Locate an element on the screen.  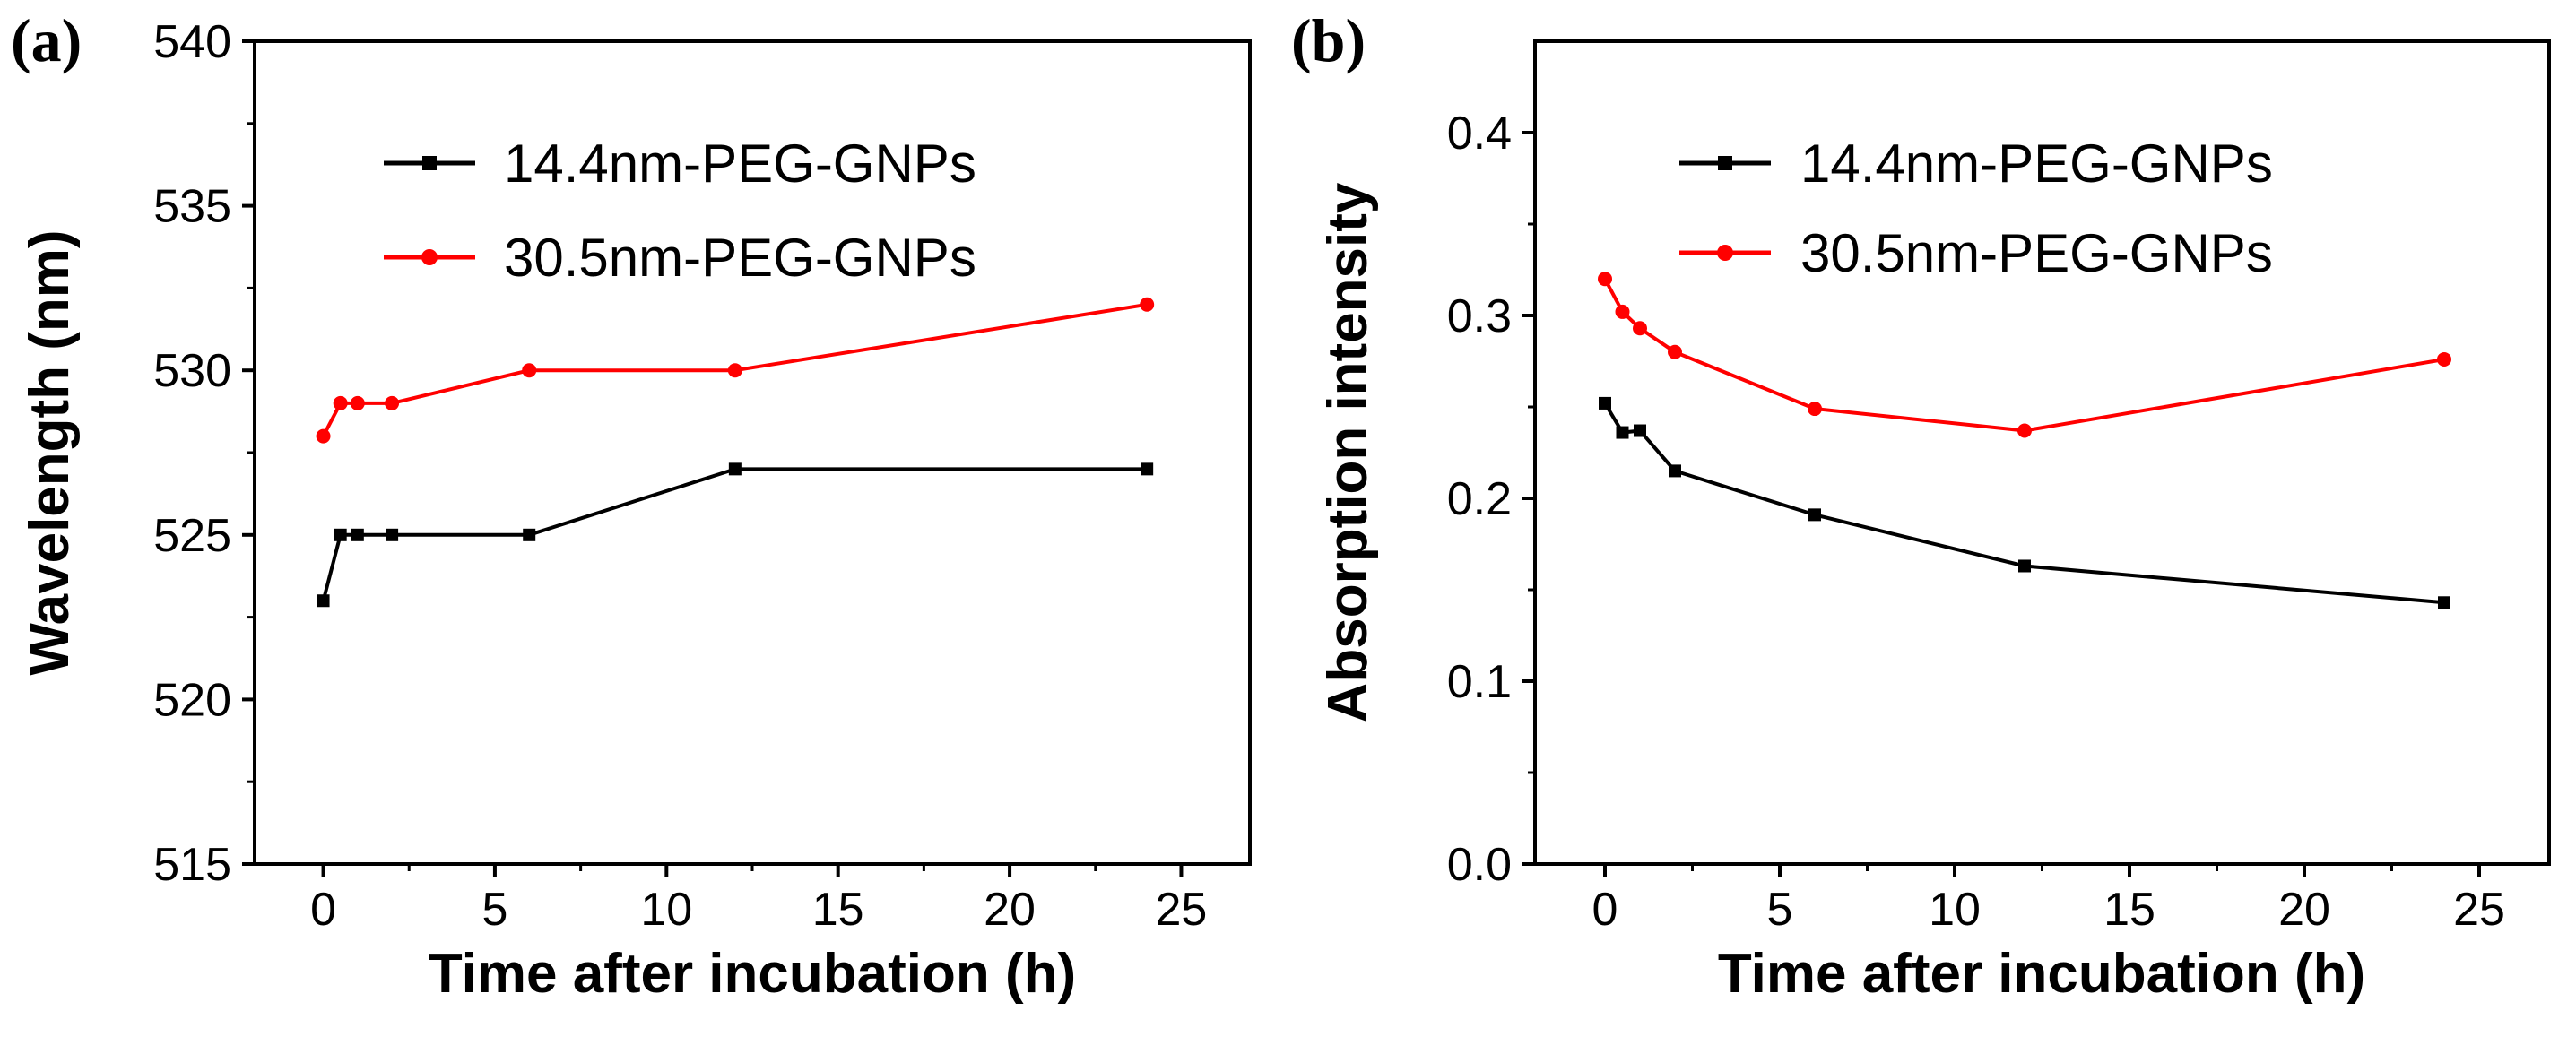
y-axis-title: Absorption intensity is located at coordinates (1348, 452).